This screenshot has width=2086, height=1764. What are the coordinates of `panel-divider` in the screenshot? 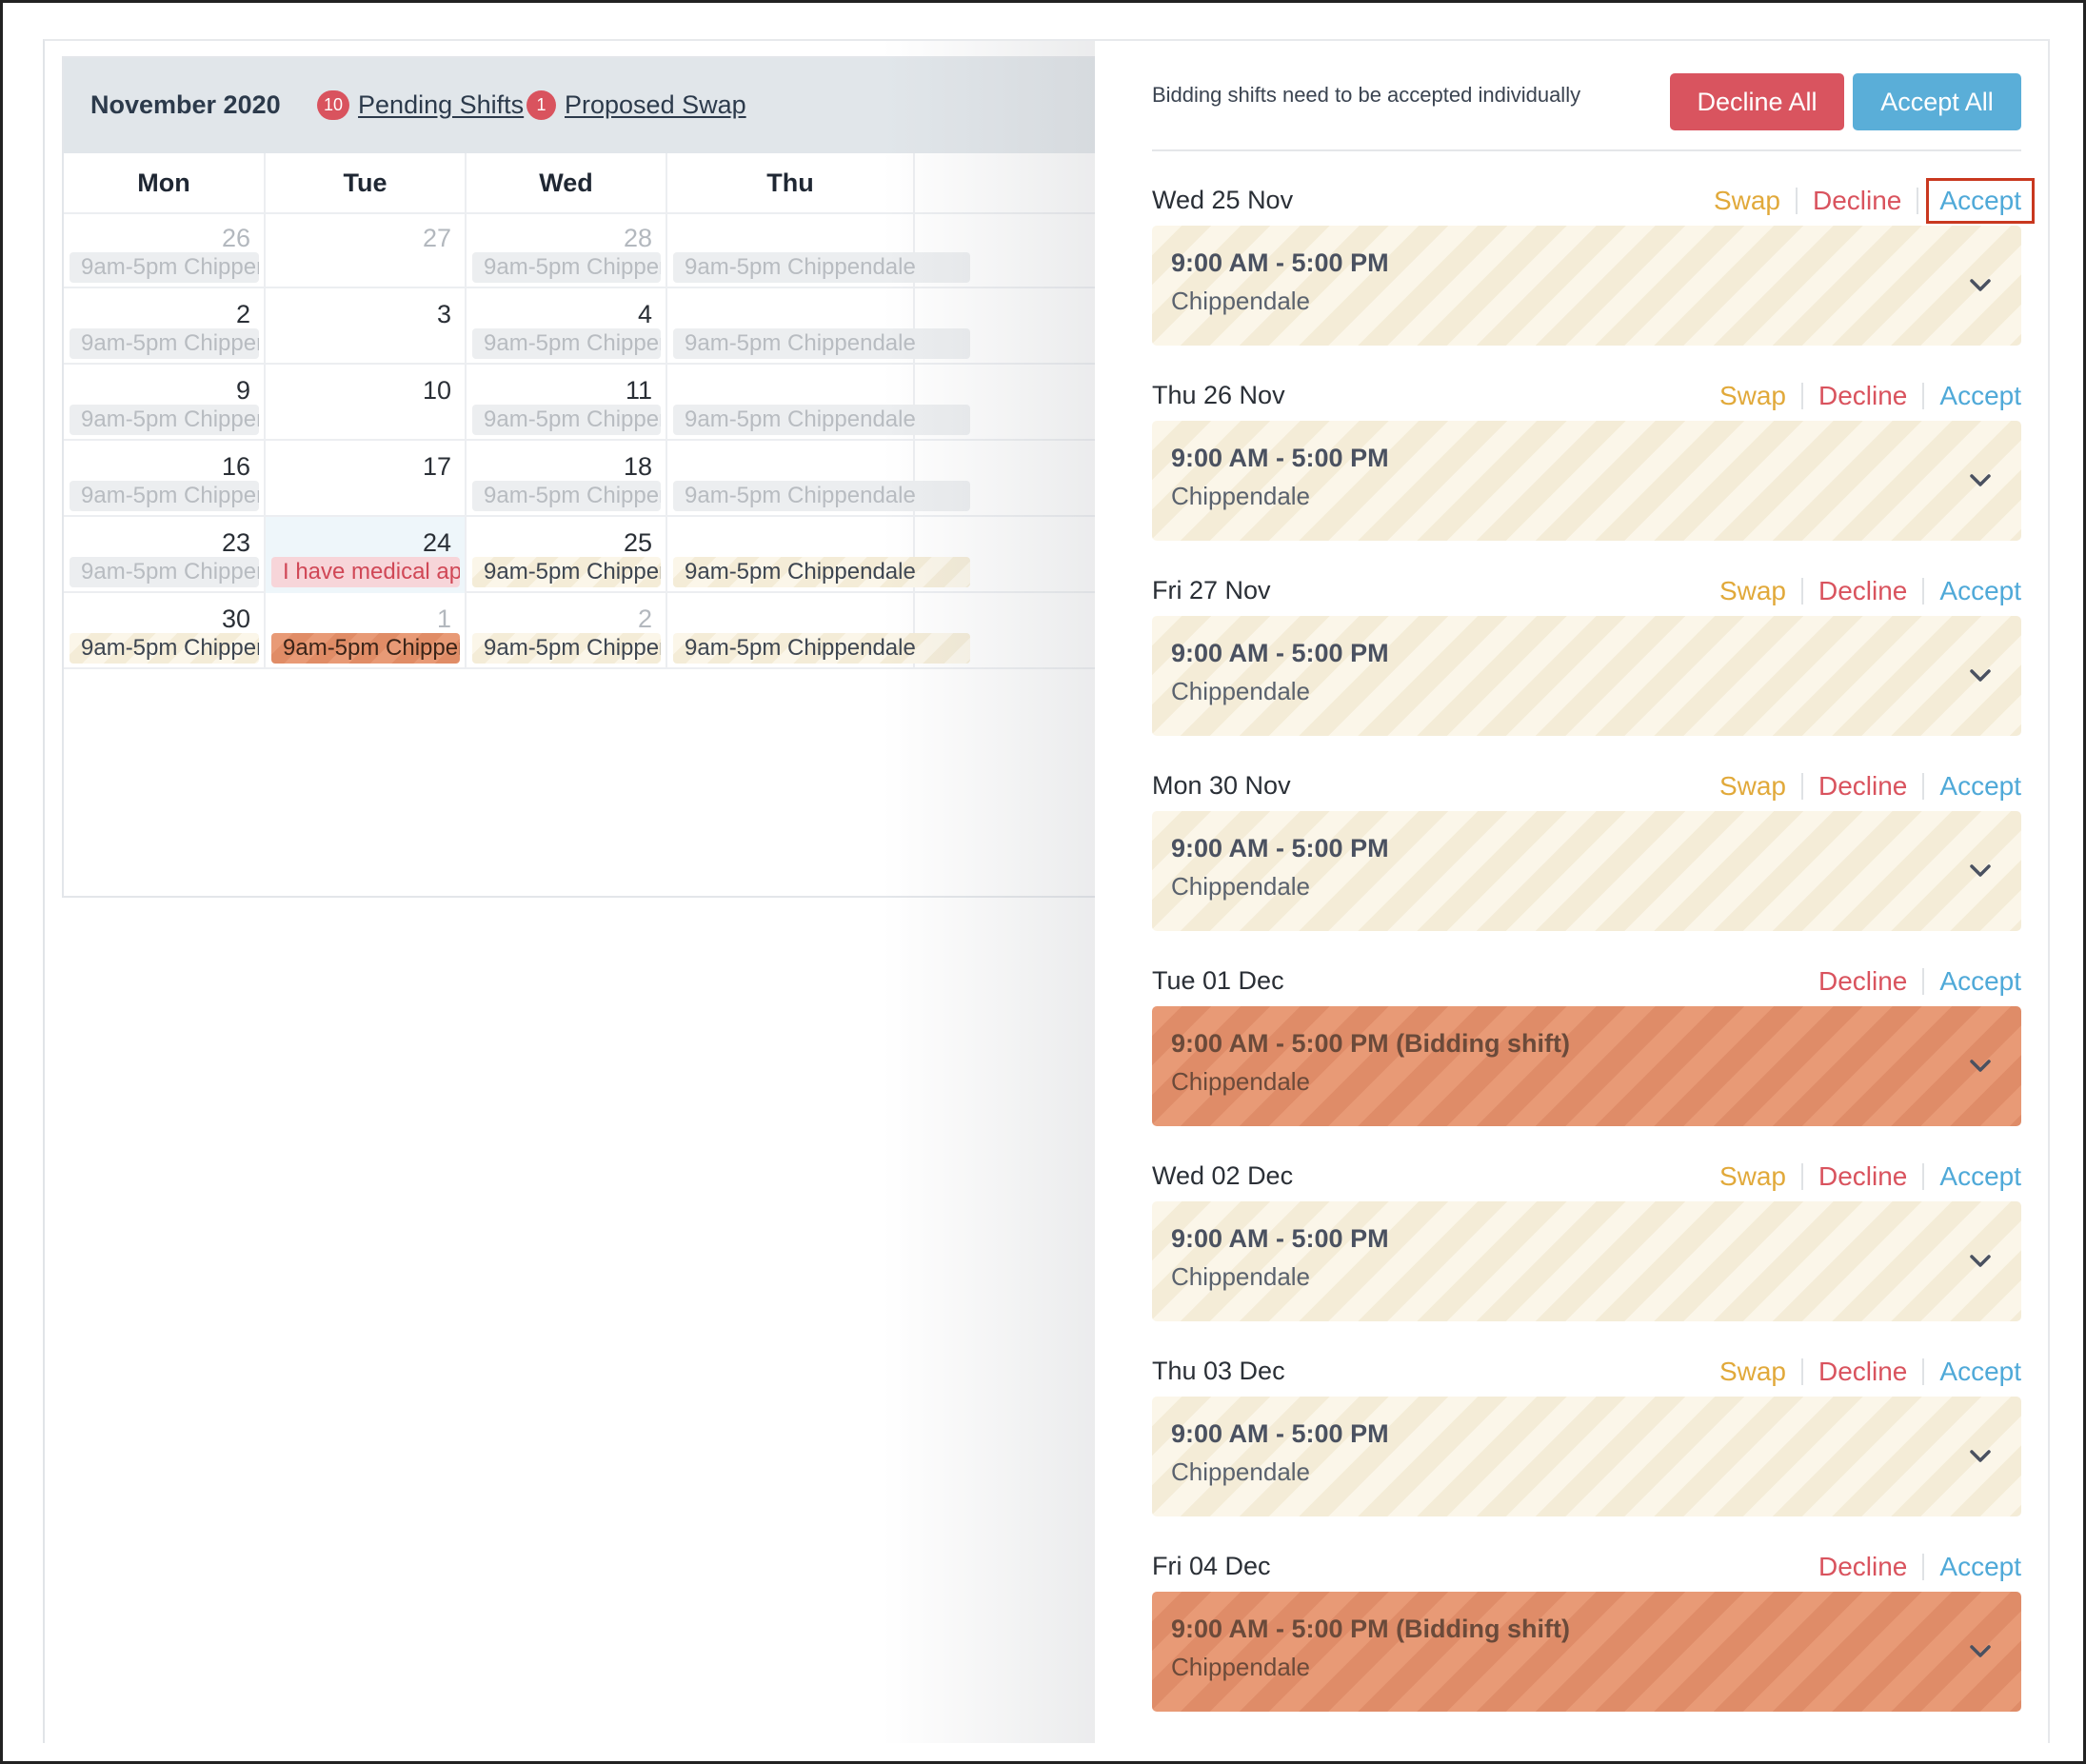 It's located at (1587, 150).